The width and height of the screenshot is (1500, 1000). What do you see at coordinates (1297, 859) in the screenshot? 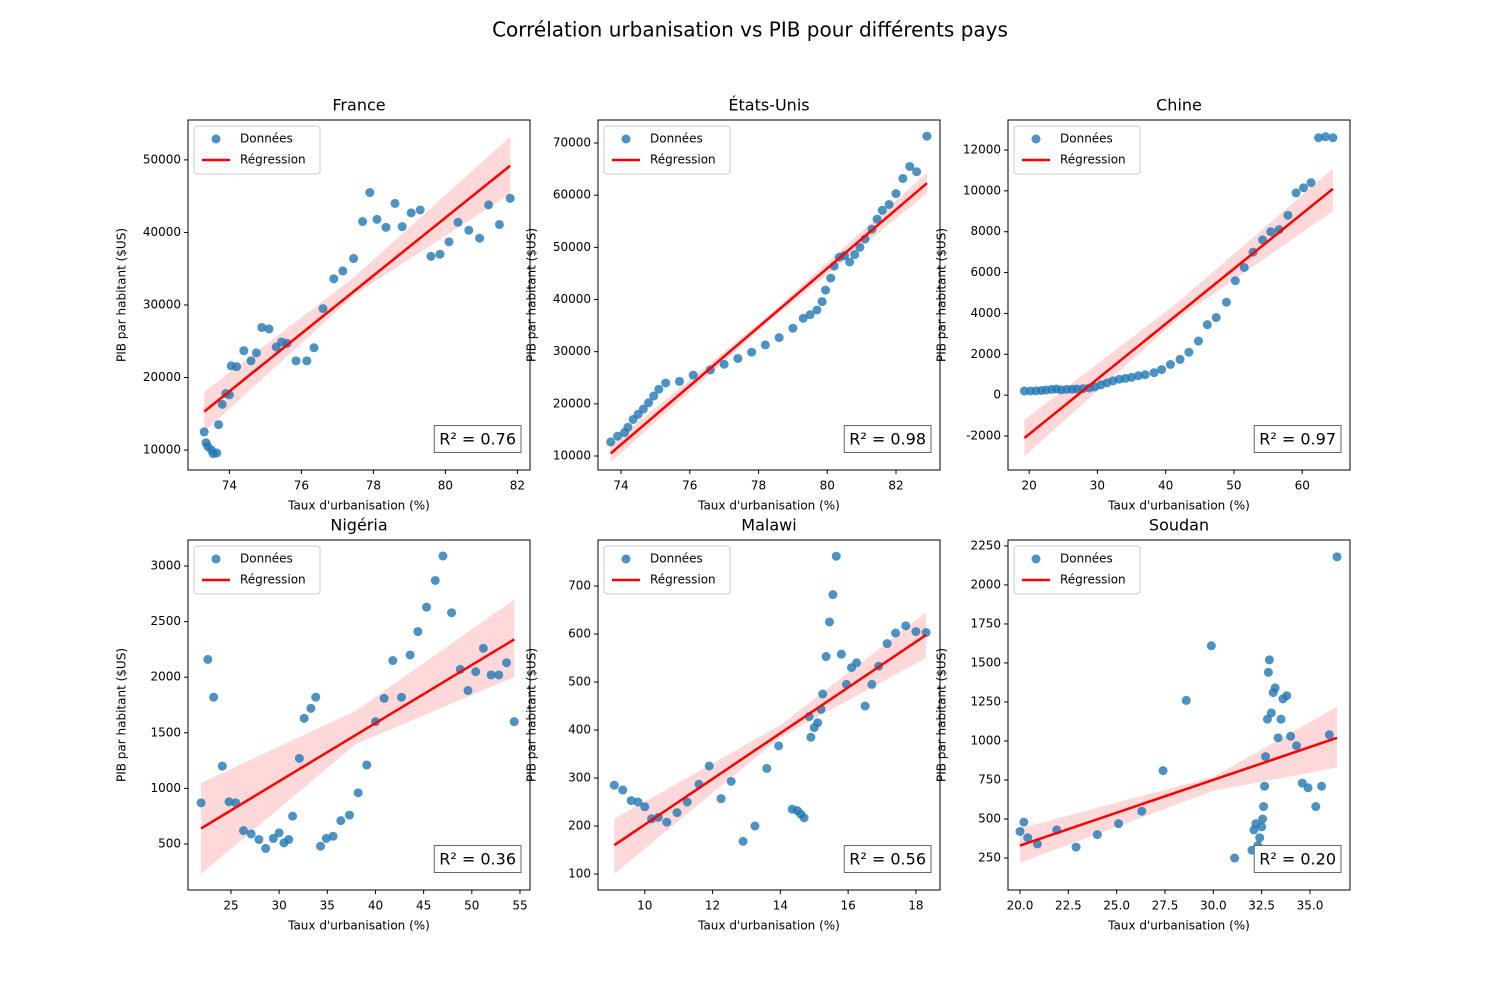
I see `annotation: R² = 0.20` at bounding box center [1297, 859].